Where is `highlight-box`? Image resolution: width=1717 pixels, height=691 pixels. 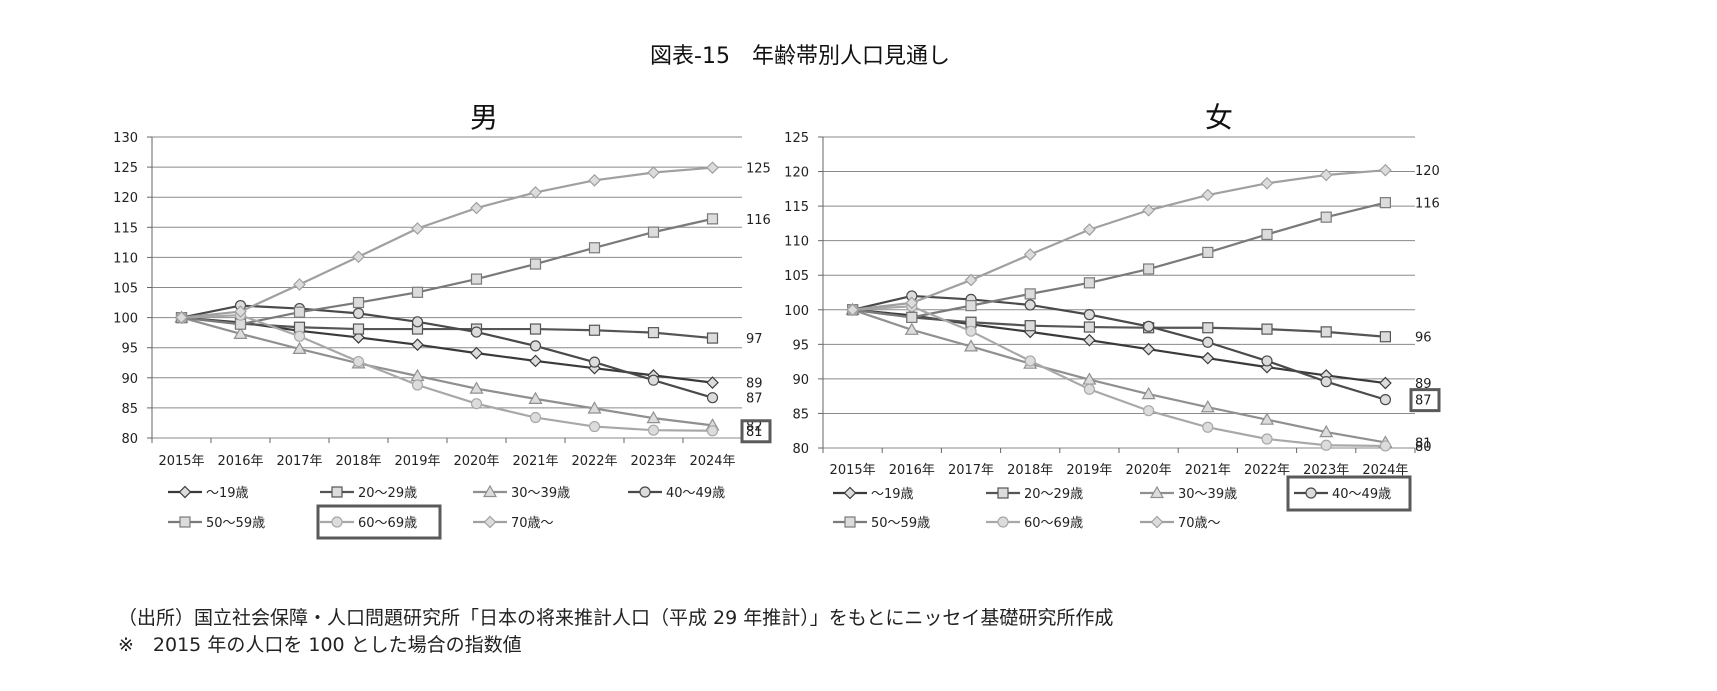 highlight-box is located at coordinates (1425, 400).